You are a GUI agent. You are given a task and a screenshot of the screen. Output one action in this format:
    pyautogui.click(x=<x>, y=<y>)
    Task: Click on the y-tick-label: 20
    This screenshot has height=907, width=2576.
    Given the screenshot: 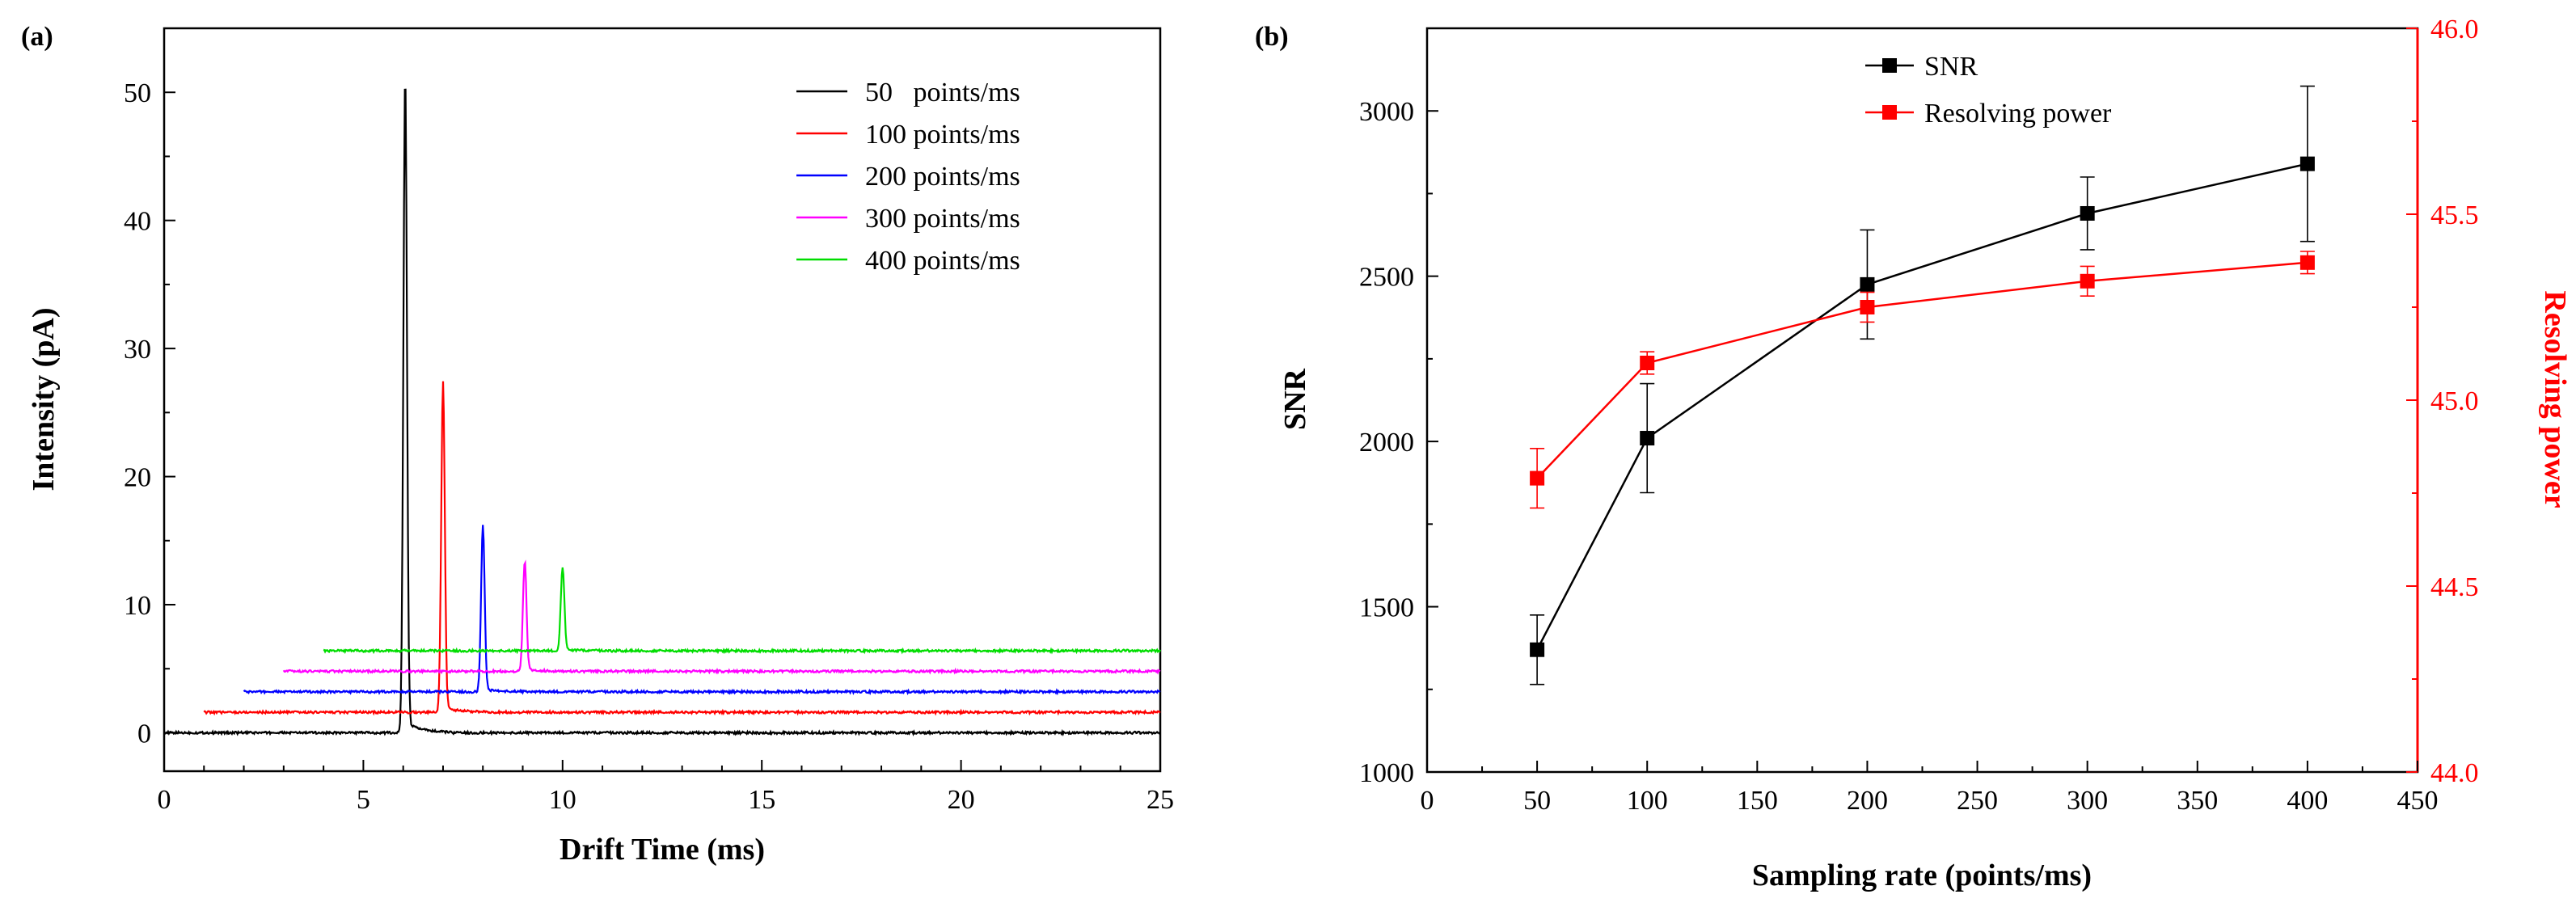 What is the action you would take?
    pyautogui.click(x=137, y=478)
    